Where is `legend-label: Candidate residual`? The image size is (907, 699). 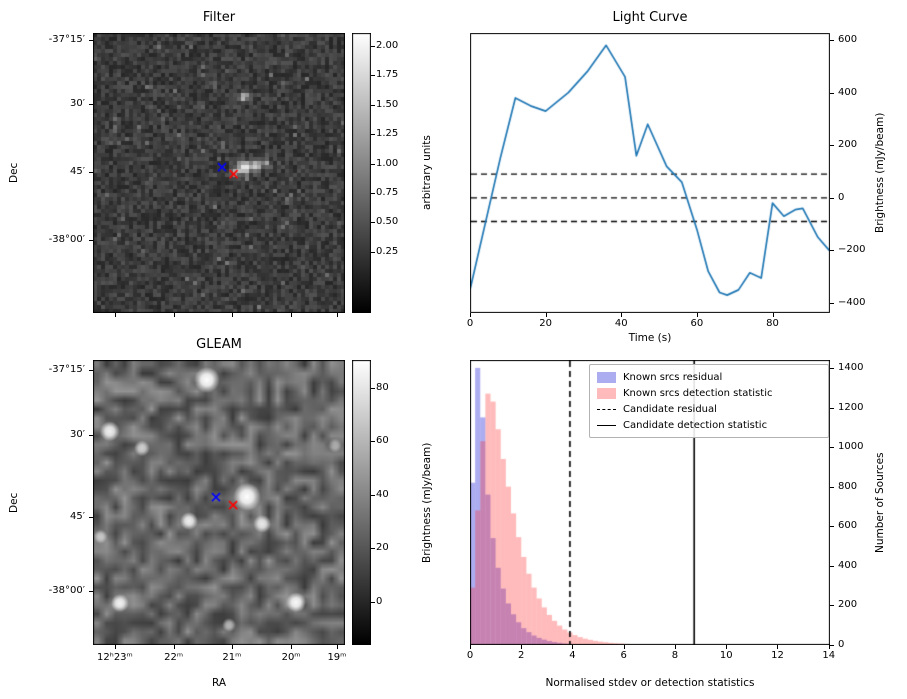 legend-label: Candidate residual is located at coordinates (670, 409).